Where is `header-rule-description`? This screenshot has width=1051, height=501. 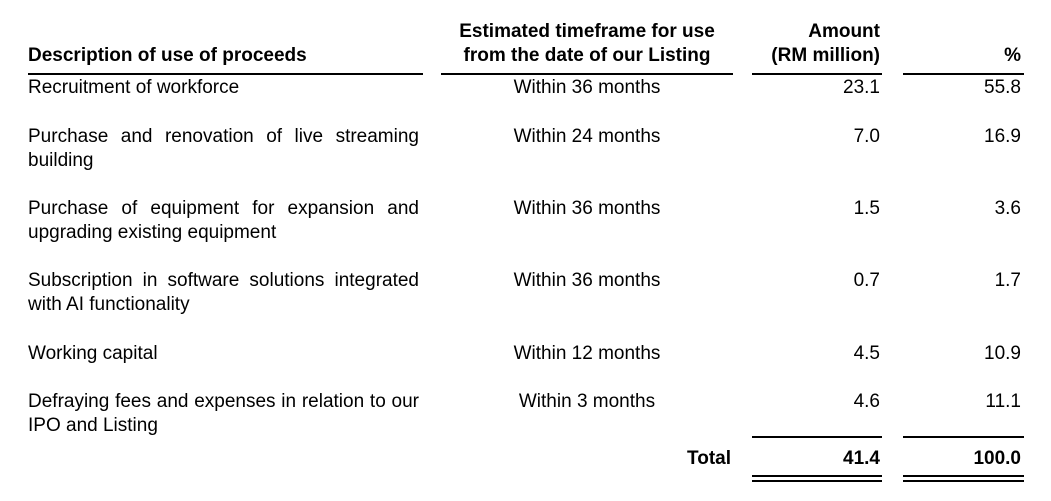
header-rule-description is located at coordinates (225, 74).